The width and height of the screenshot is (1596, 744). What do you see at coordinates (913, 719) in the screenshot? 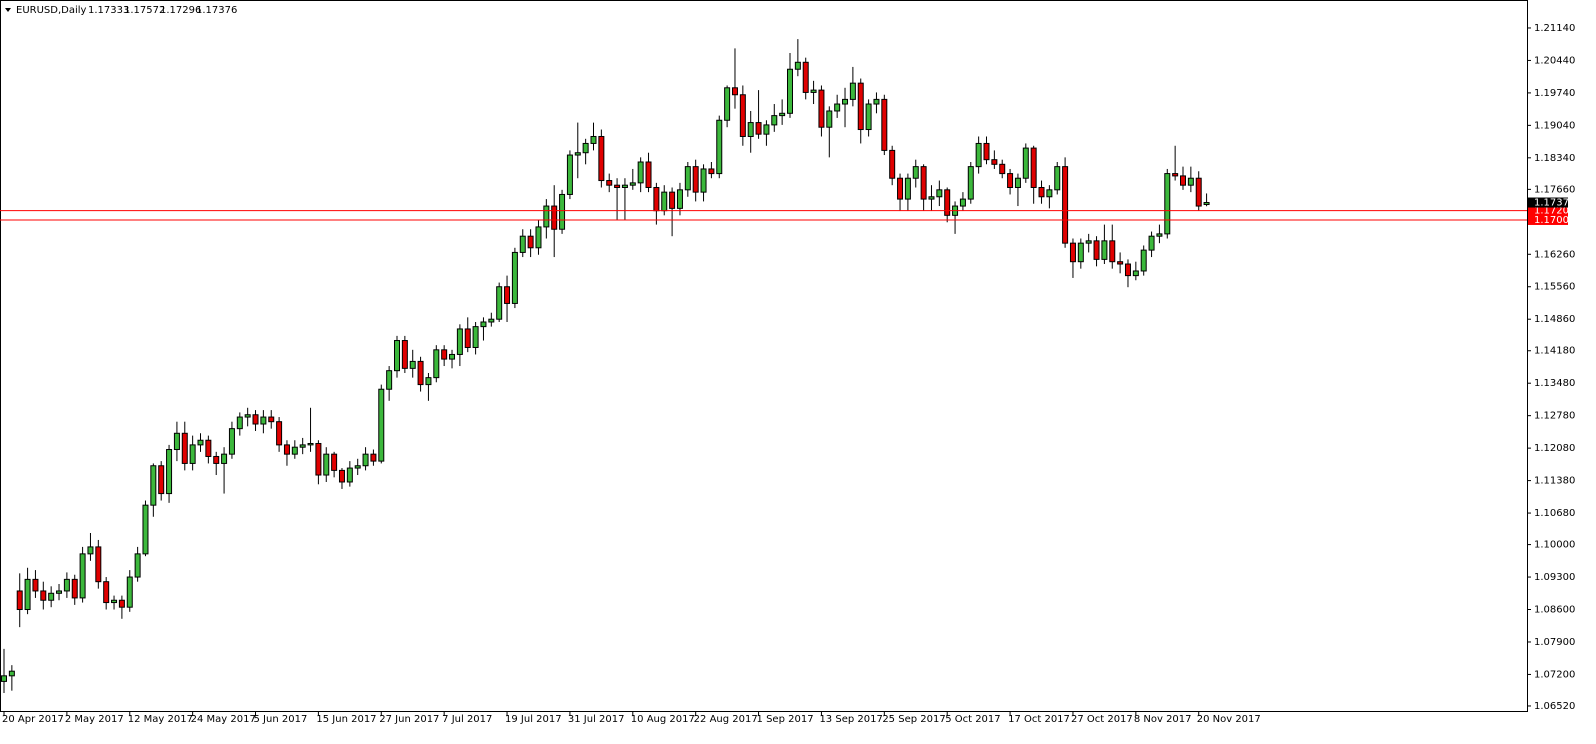
I see `x-tick-label: 25 Sep 2017` at bounding box center [913, 719].